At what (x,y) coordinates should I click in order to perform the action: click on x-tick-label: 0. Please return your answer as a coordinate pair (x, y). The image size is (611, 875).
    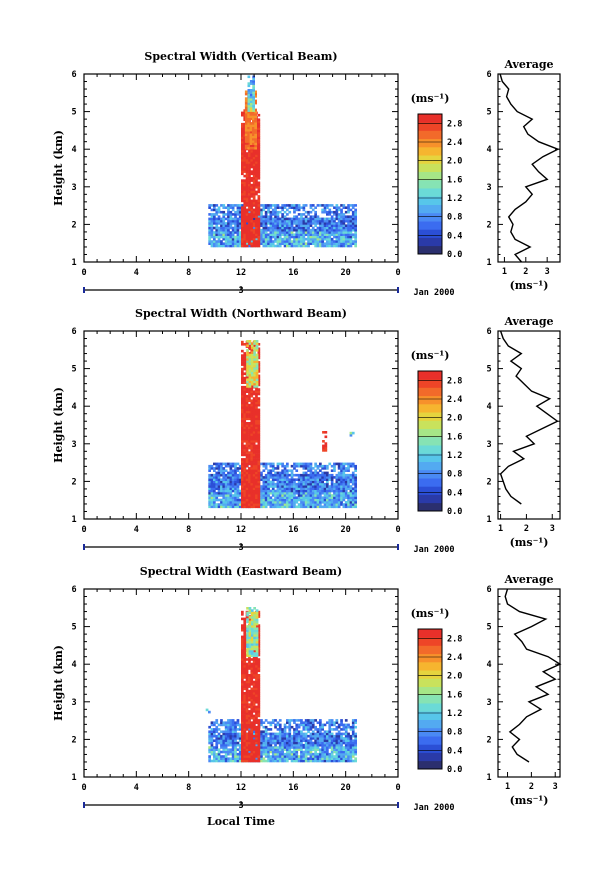
    Looking at the image, I should click on (83, 273).